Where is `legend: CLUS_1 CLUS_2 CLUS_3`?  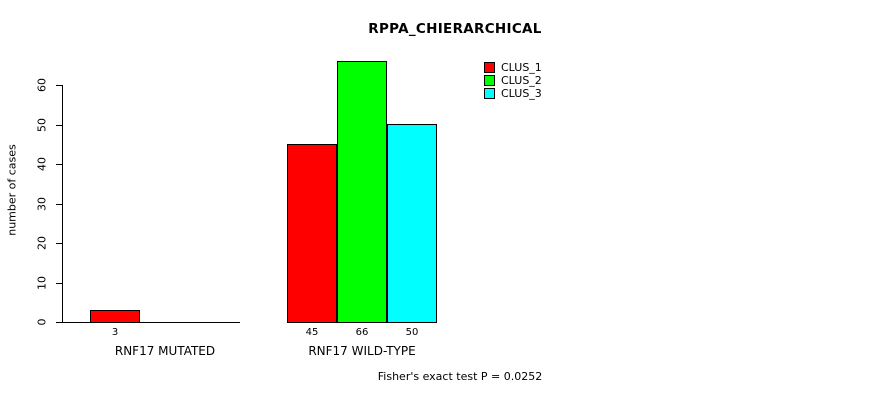 legend: CLUS_1 CLUS_2 CLUS_3 is located at coordinates (513, 80).